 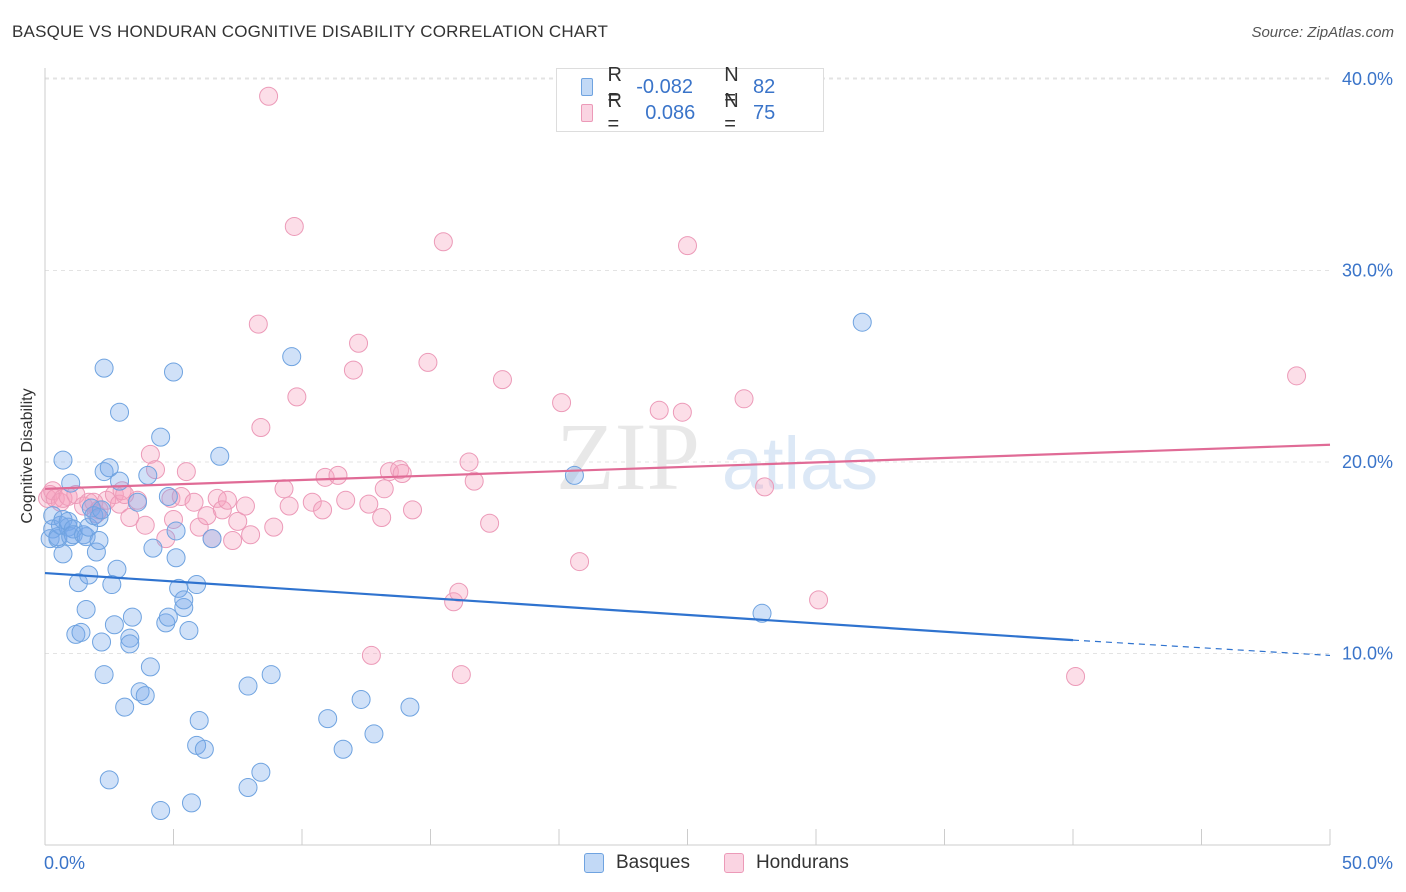 I want to click on basques-trend-line, so click(x=559, y=606).